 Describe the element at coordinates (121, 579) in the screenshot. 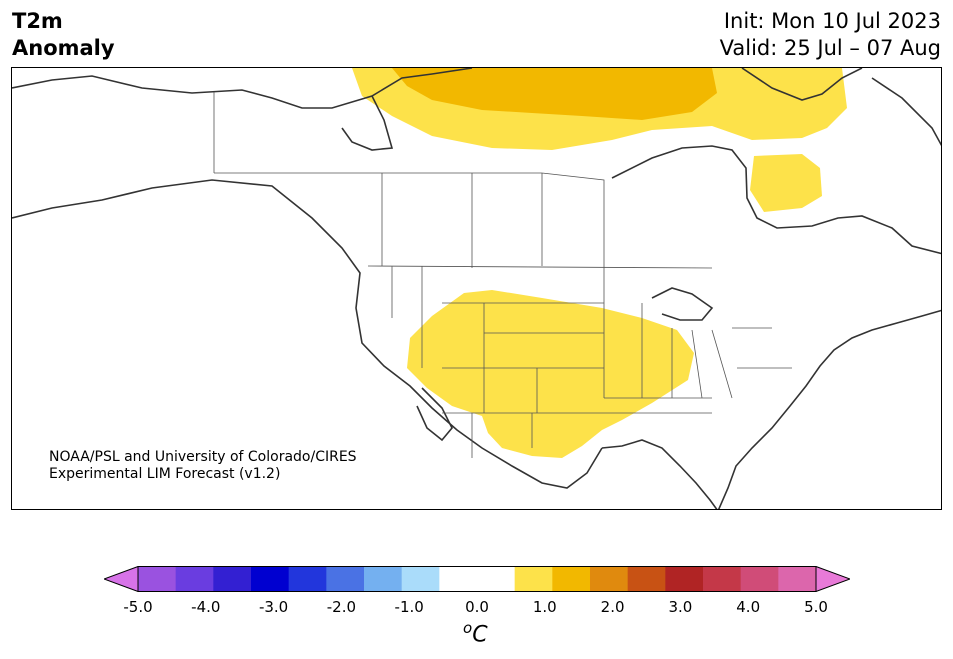

I see `colorbar-extend-min` at that location.